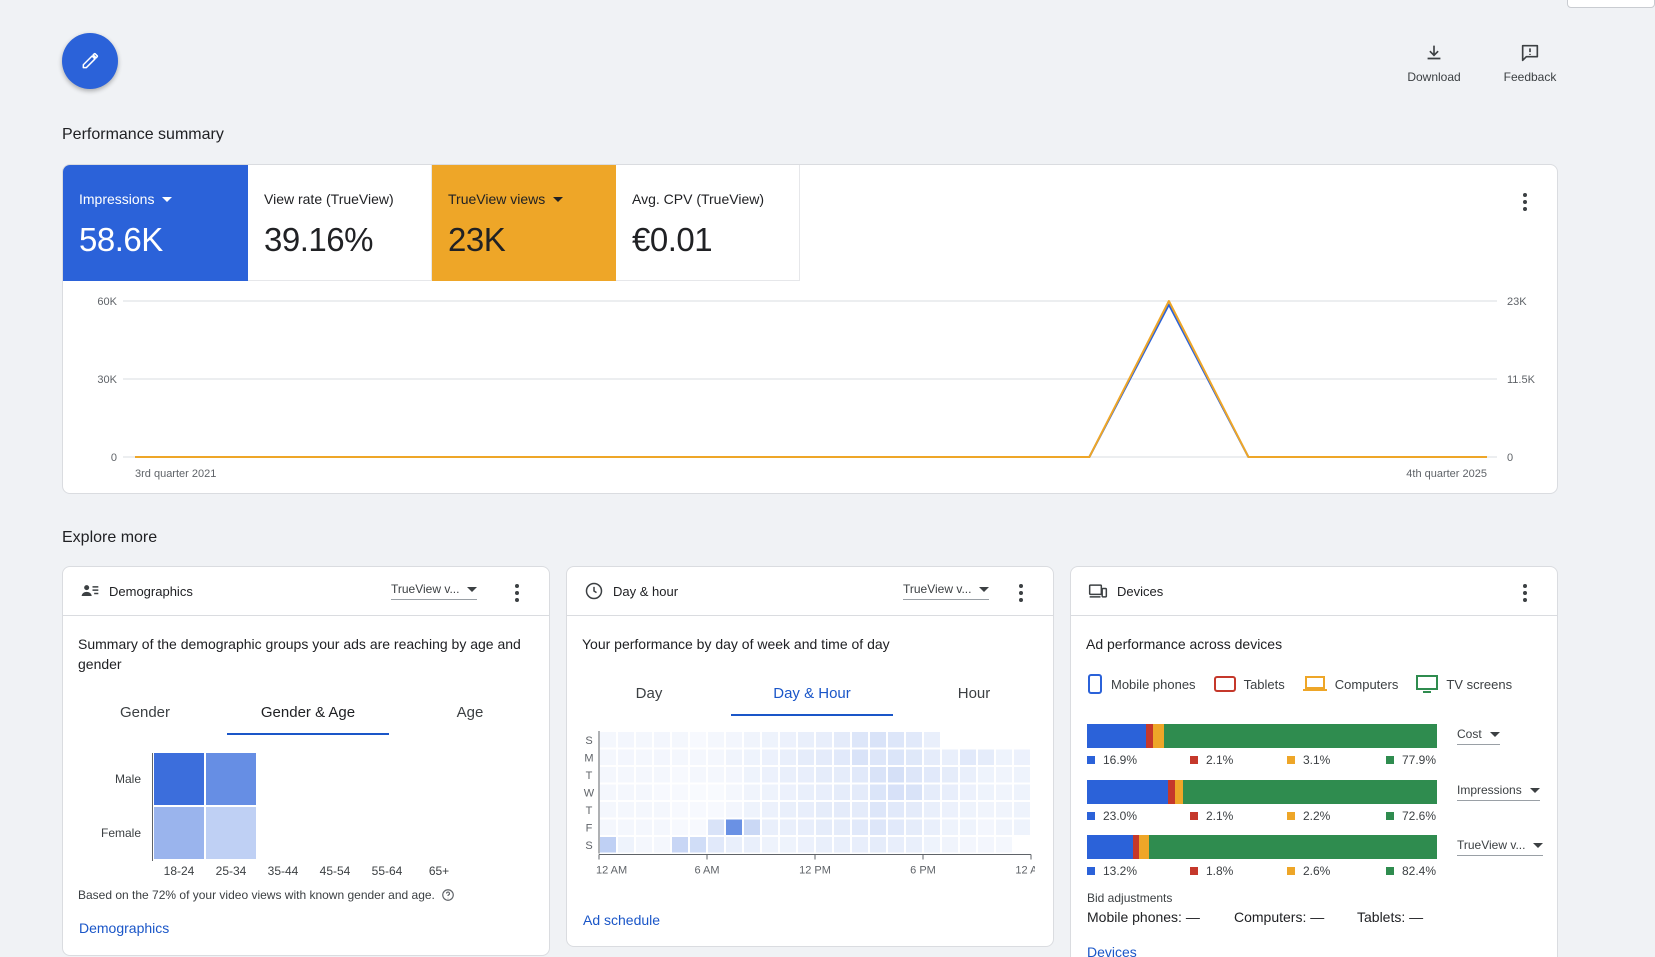 The image size is (1655, 957). What do you see at coordinates (1112, 950) in the screenshot?
I see `devices-link: Devices` at bounding box center [1112, 950].